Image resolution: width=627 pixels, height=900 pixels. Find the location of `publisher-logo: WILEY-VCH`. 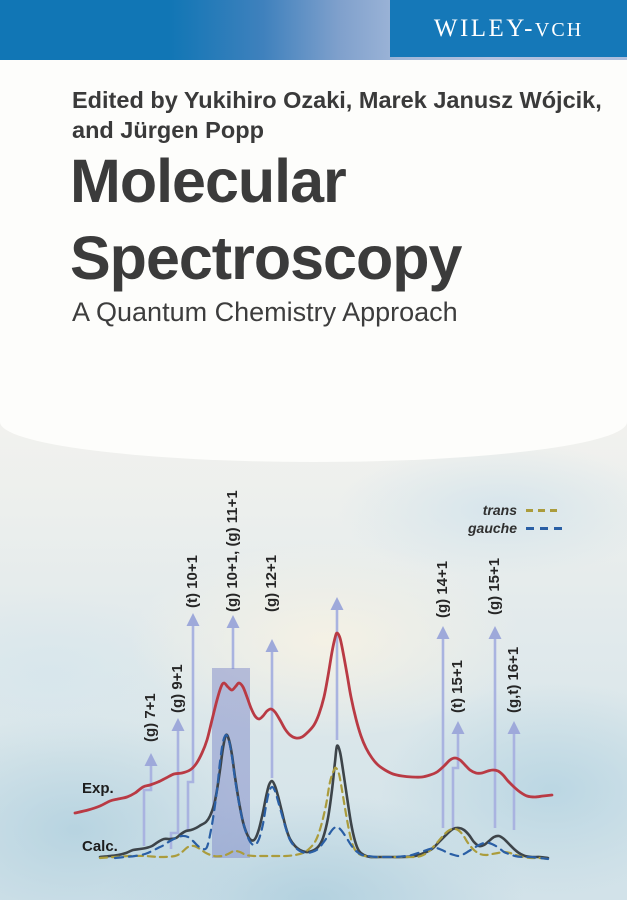

publisher-logo: WILEY-VCH is located at coordinates (508, 29).